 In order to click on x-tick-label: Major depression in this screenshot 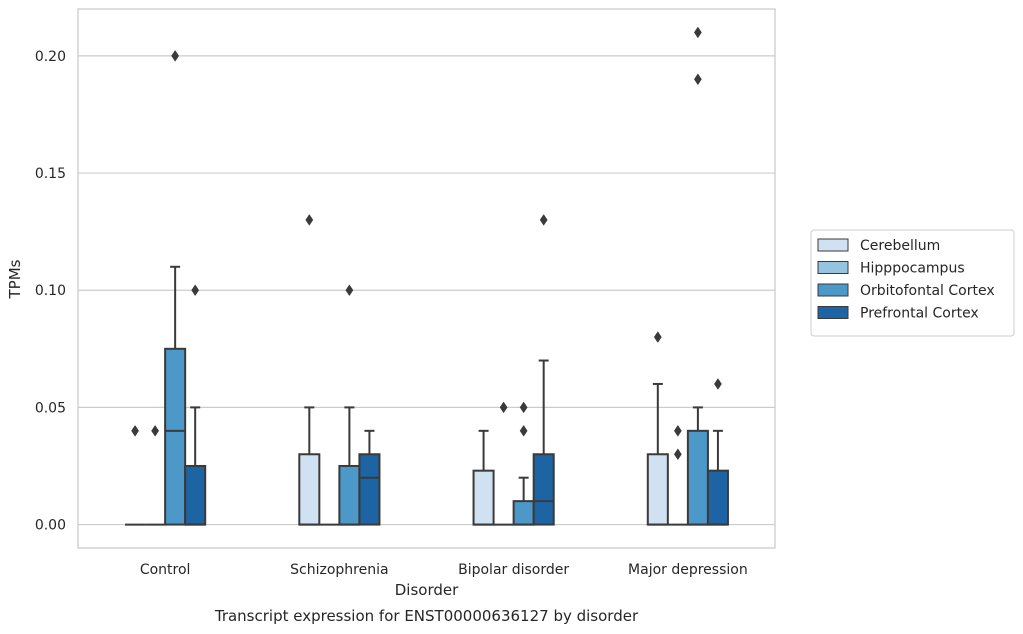, I will do `click(688, 570)`.